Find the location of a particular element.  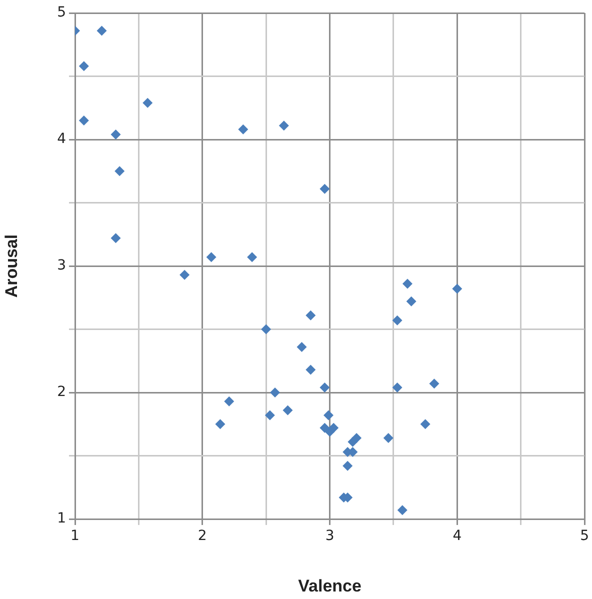

x-axis-title: Valence is located at coordinates (330, 586).